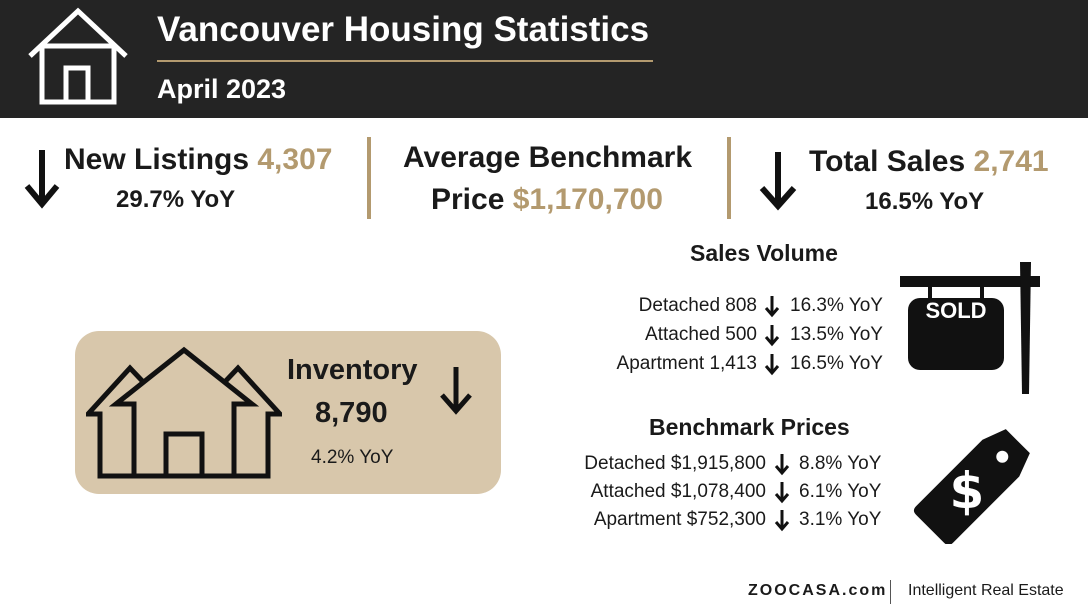  I want to click on benchmark-row-label: Detached $1,915,800, so click(675, 463).